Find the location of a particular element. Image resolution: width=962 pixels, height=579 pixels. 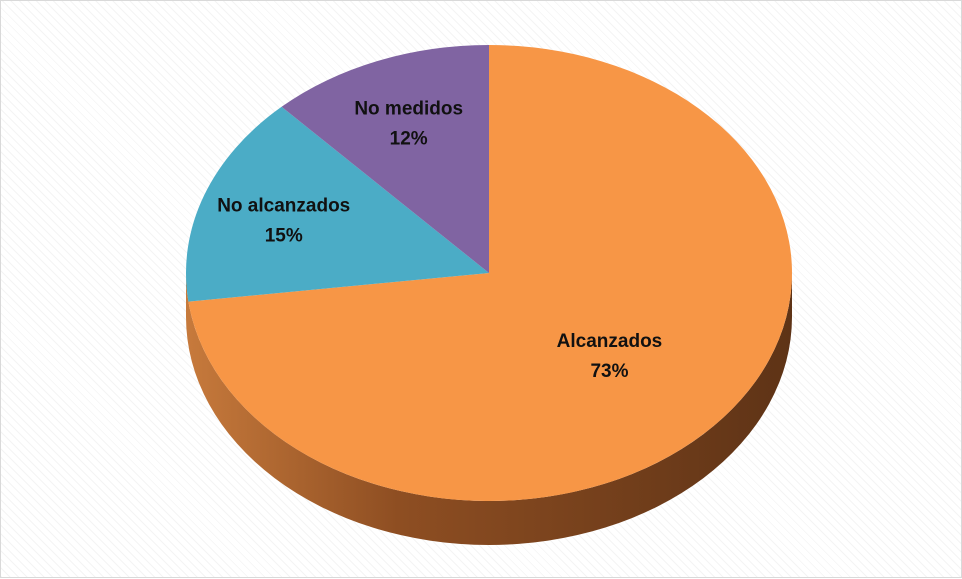

slice-label-no-alcanzados: No alcanzados is located at coordinates (283, 205).